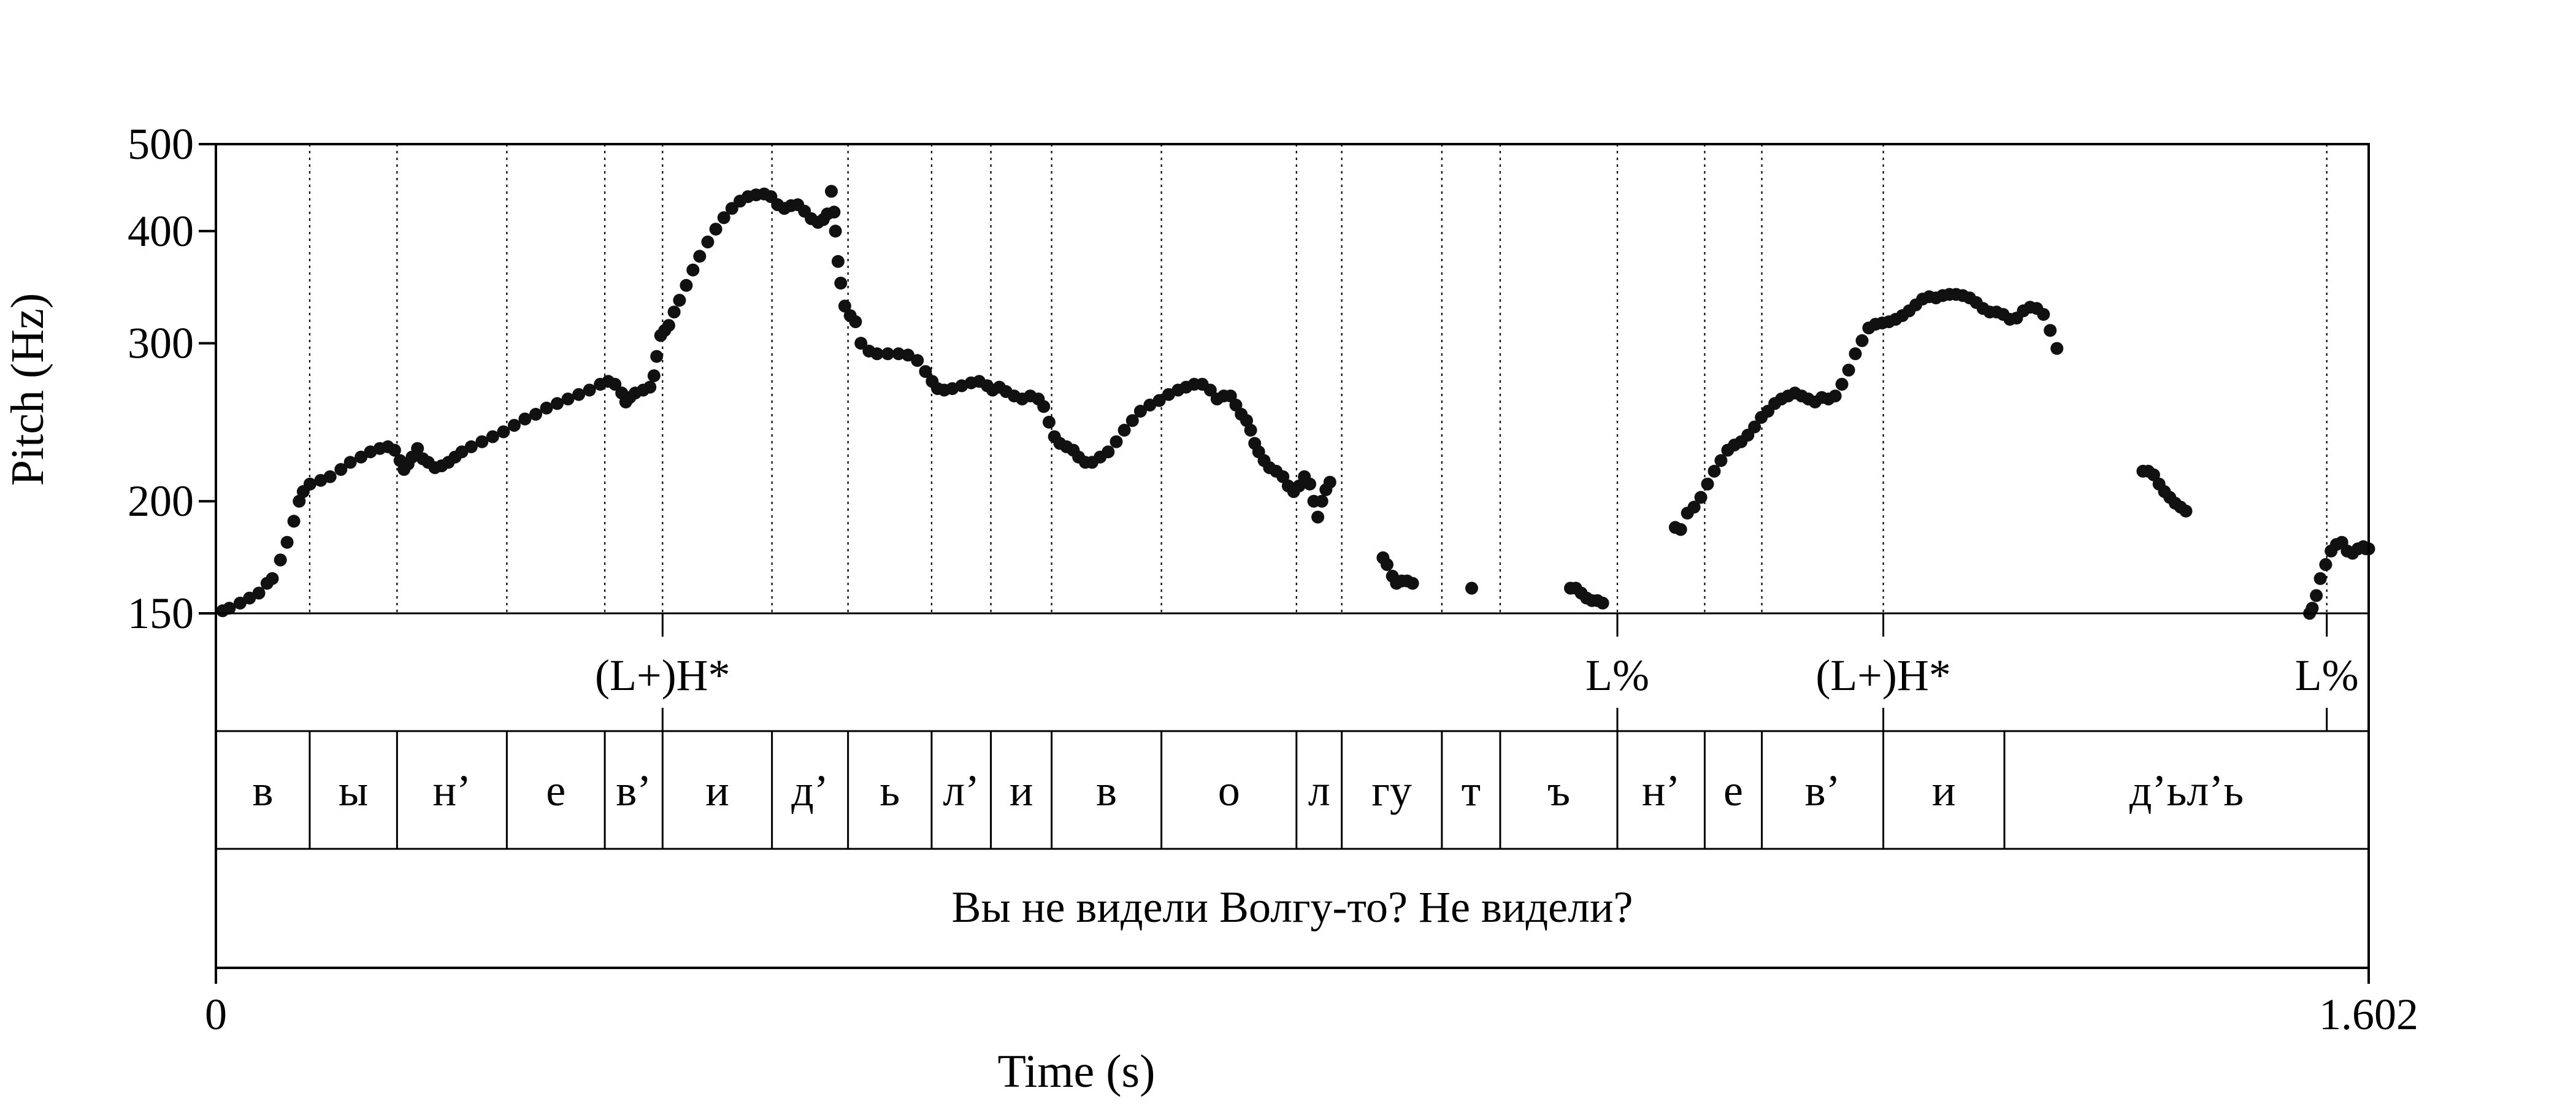 This screenshot has width=2576, height=1104. What do you see at coordinates (161, 613) in the screenshot?
I see `y-tick-label: 150` at bounding box center [161, 613].